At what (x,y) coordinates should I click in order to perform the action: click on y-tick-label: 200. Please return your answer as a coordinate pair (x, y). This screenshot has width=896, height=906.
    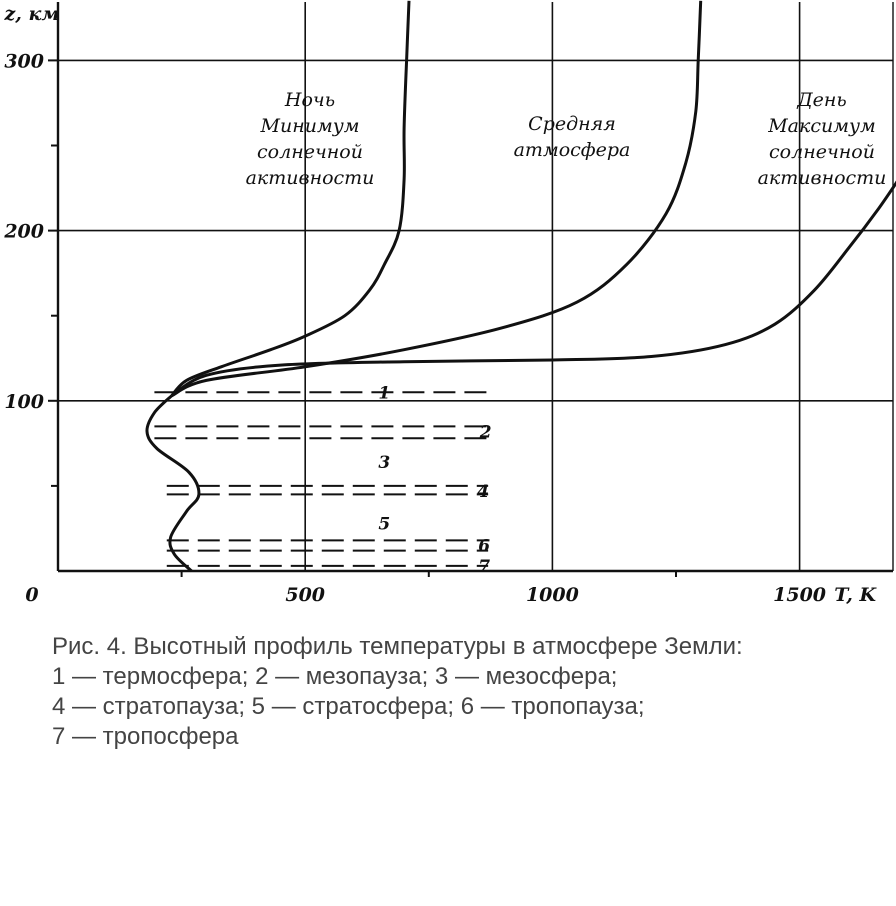
    Looking at the image, I should click on (23, 232).